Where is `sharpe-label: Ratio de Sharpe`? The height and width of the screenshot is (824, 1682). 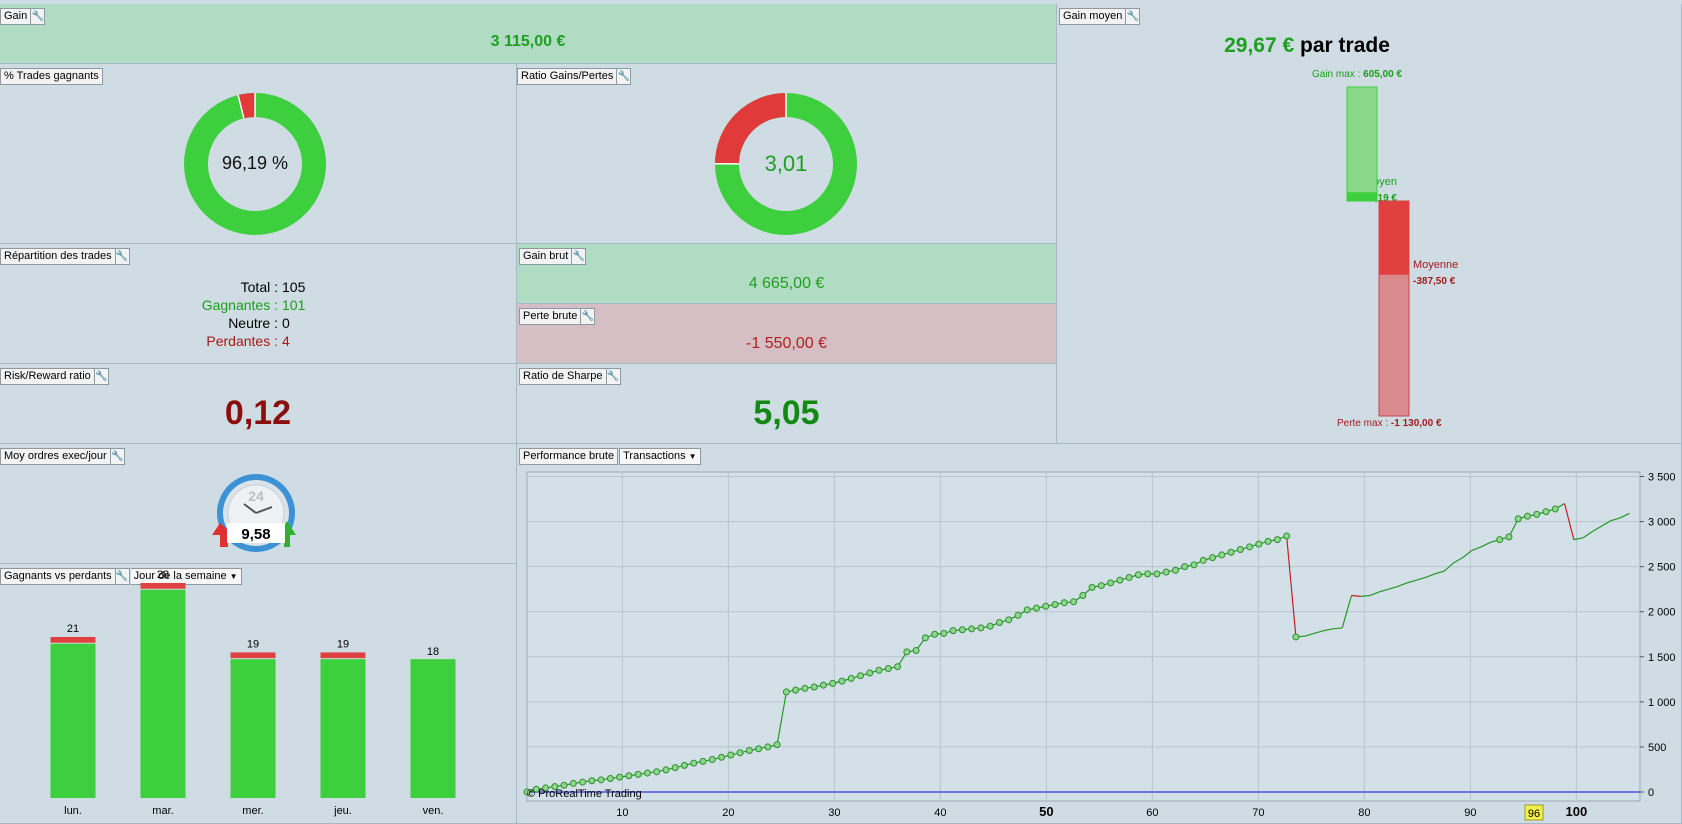 sharpe-label: Ratio de Sharpe is located at coordinates (563, 376).